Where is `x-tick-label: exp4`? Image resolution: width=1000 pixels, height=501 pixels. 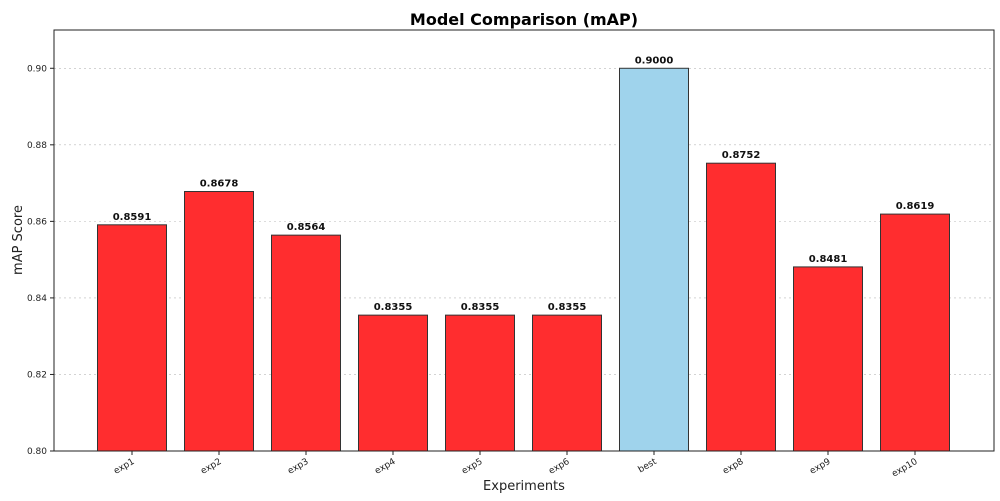 x-tick-label: exp4 is located at coordinates (385, 467).